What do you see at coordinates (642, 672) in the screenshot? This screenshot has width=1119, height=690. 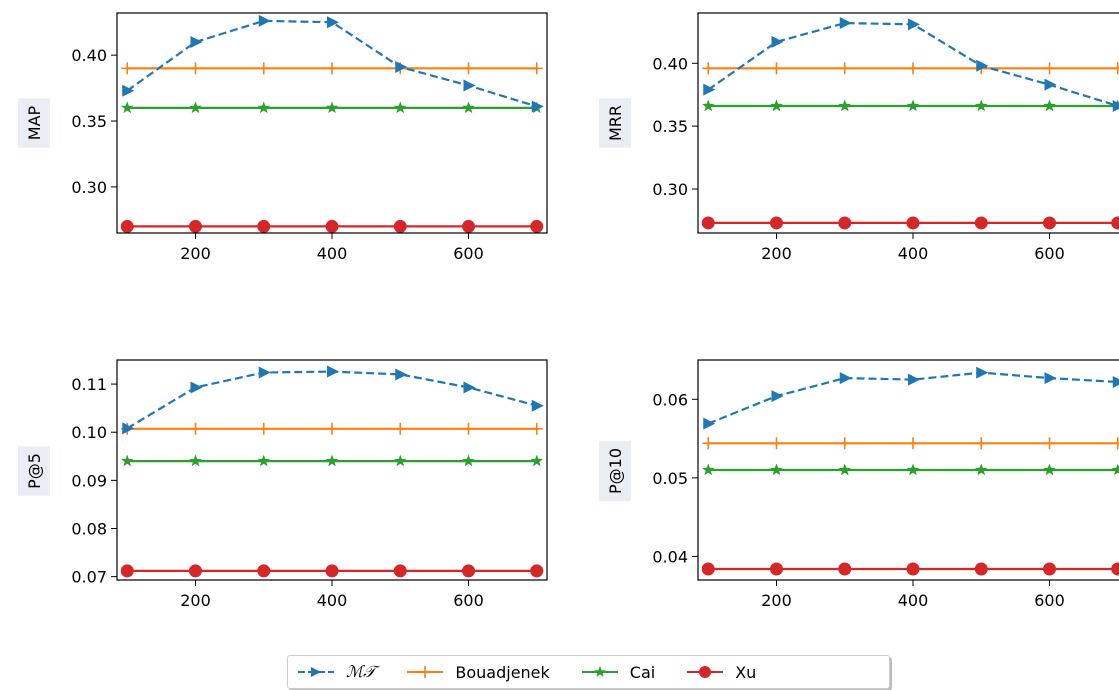 I see `legend-label-cai: Cai` at bounding box center [642, 672].